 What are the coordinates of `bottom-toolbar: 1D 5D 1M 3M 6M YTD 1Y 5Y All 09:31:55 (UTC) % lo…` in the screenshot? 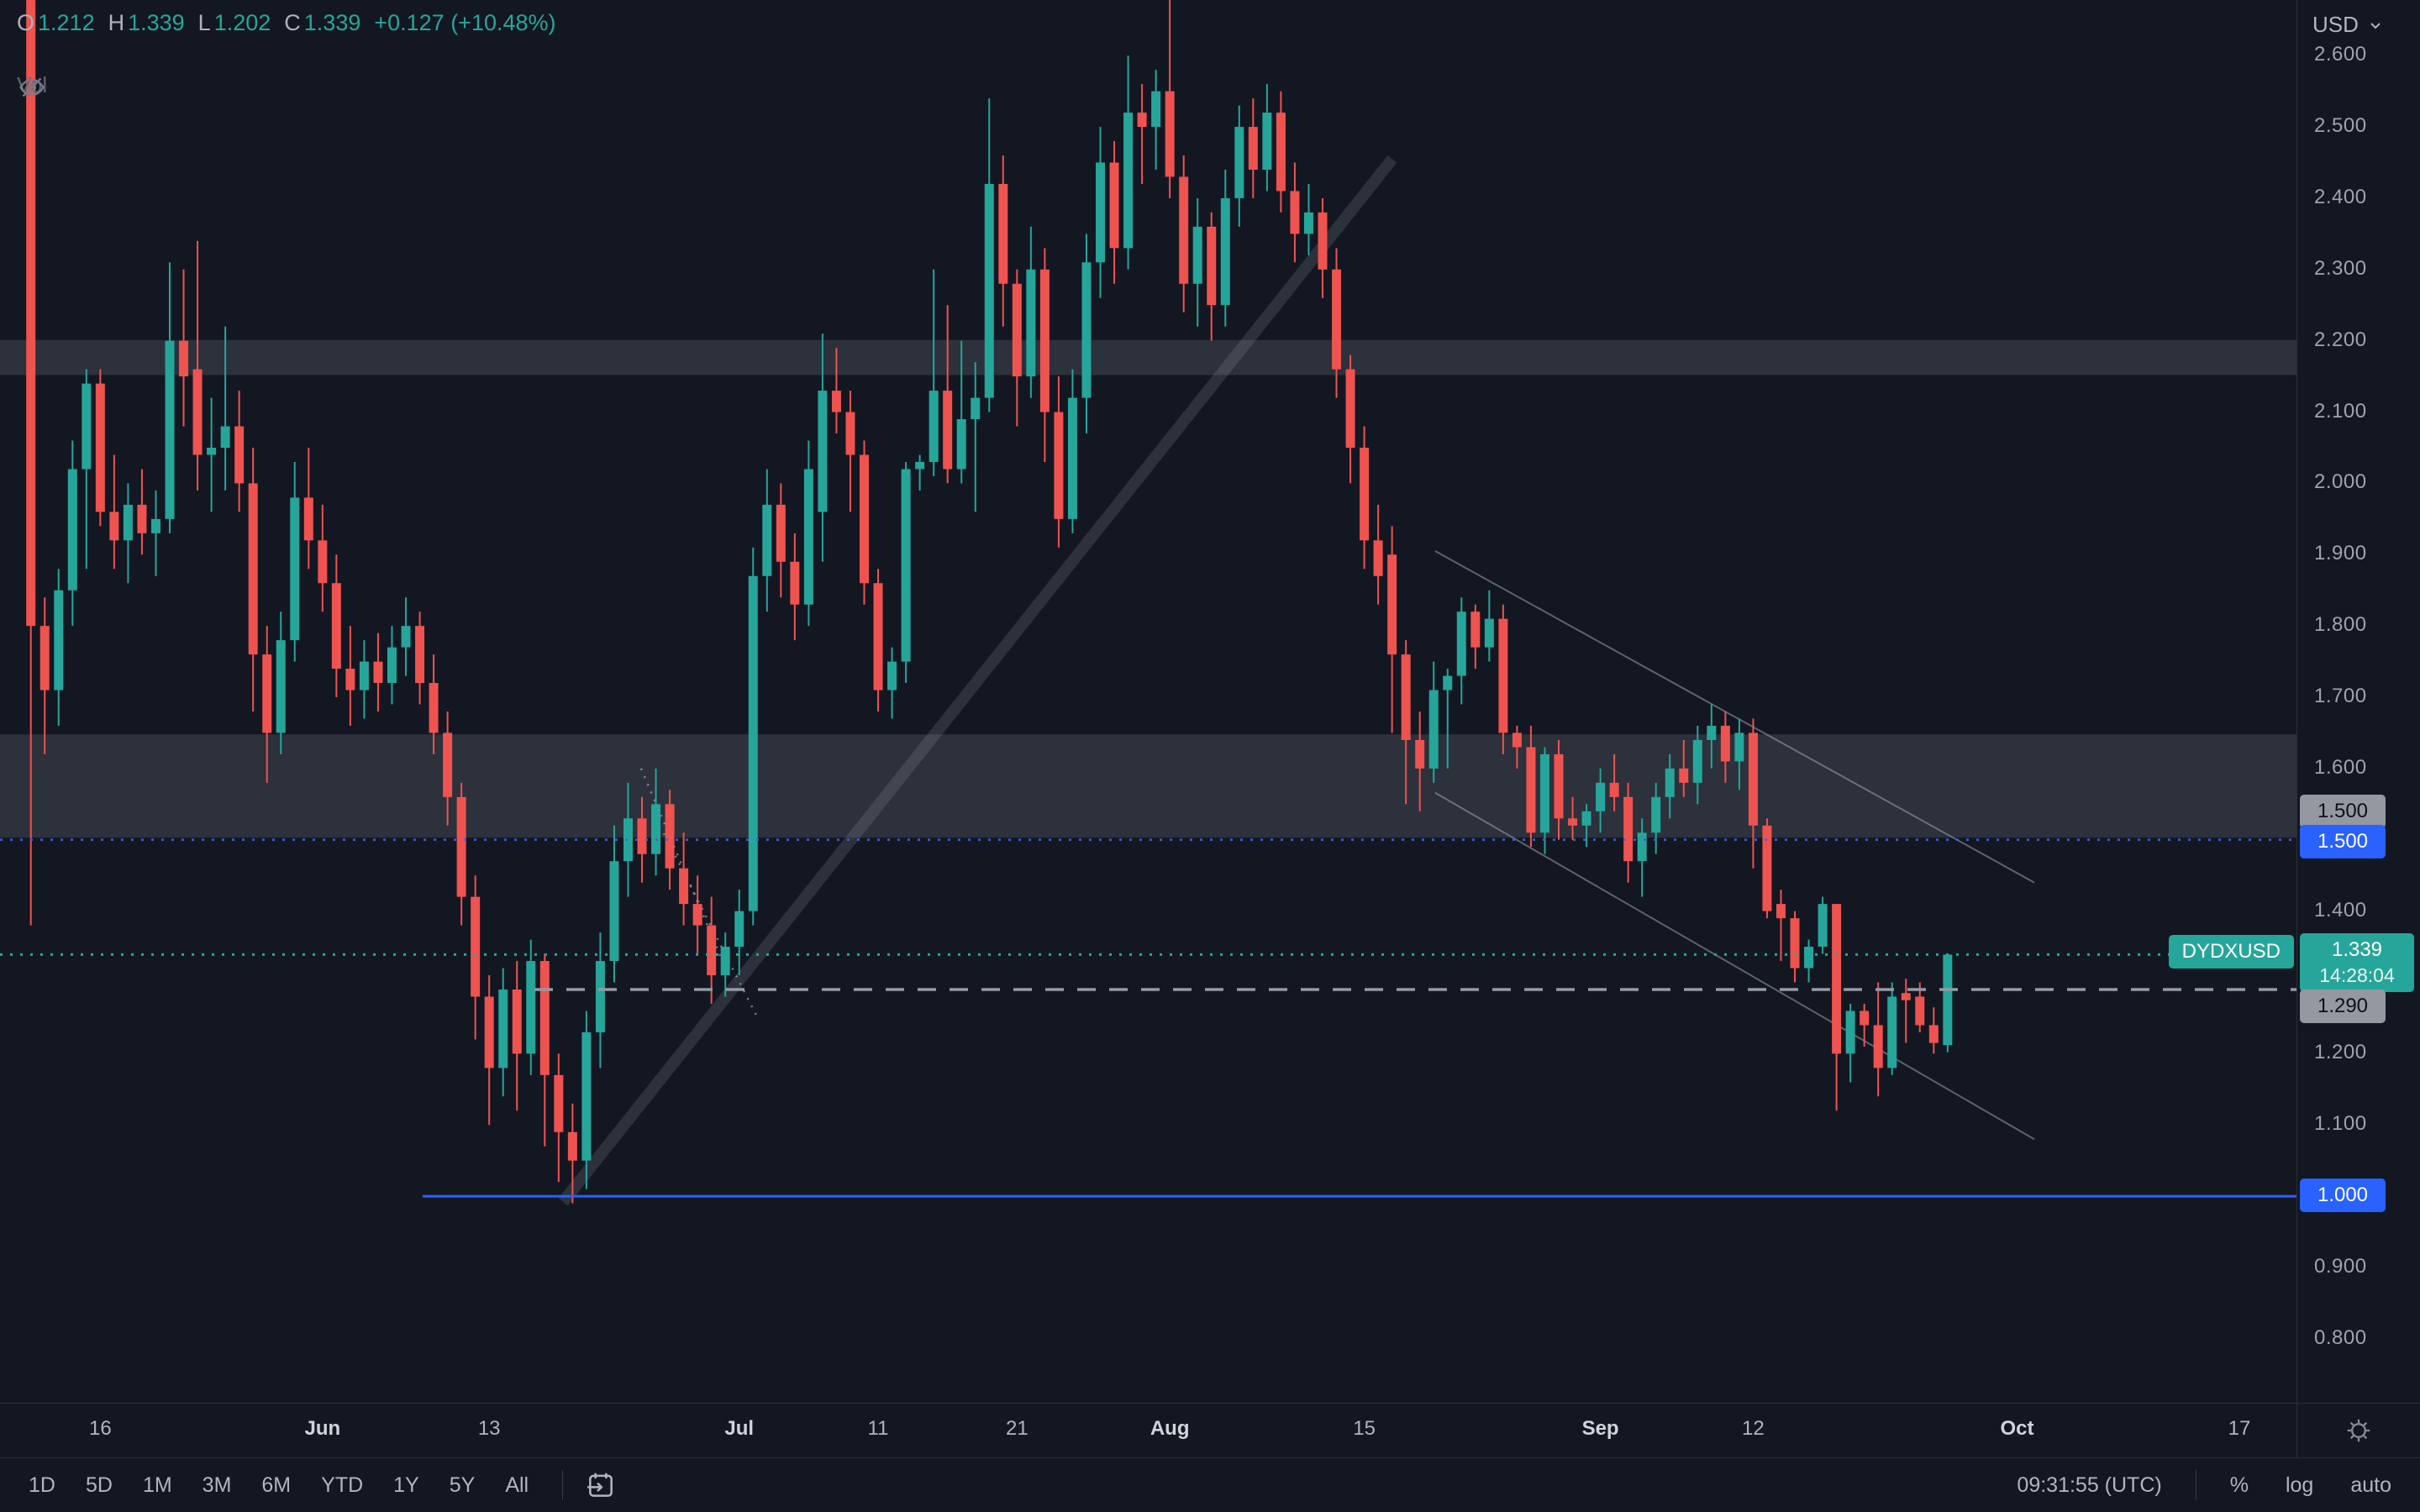 It's located at (1210, 1484).